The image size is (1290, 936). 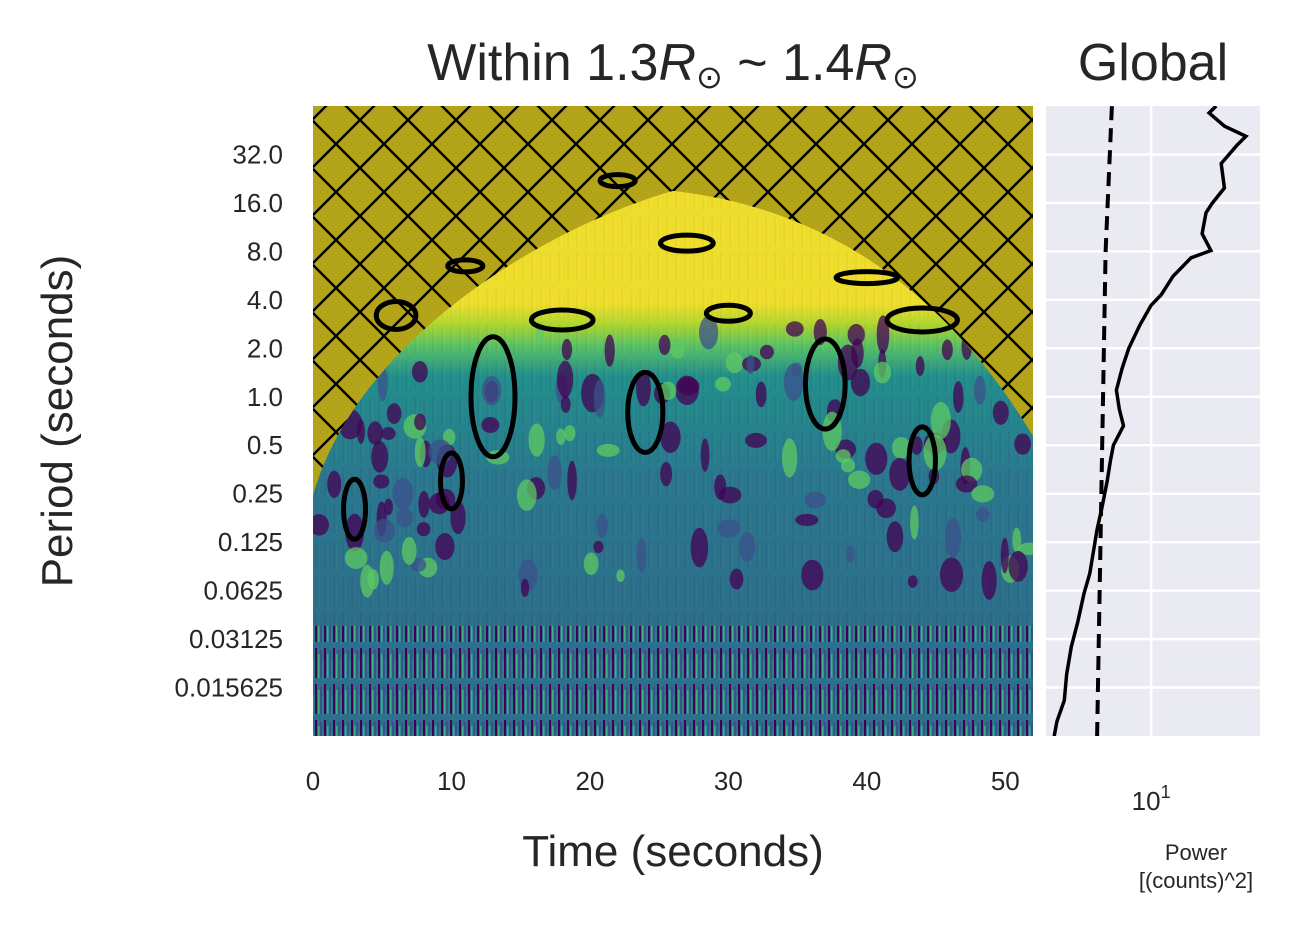 I want to click on global-spectrum-panel: 101 Power [(counts)^2], so click(x=1153, y=499).